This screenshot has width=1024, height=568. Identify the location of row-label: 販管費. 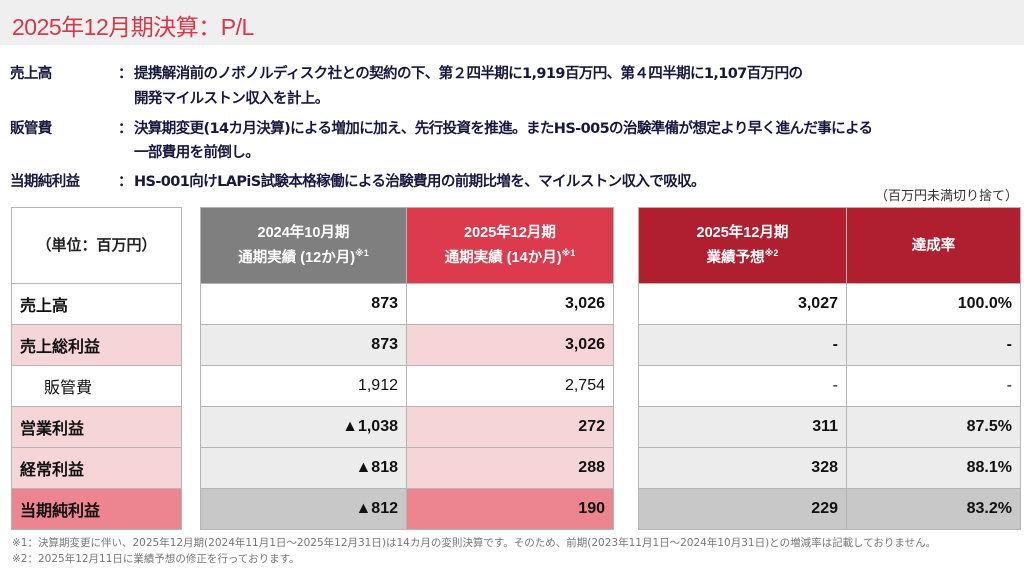
(96, 386).